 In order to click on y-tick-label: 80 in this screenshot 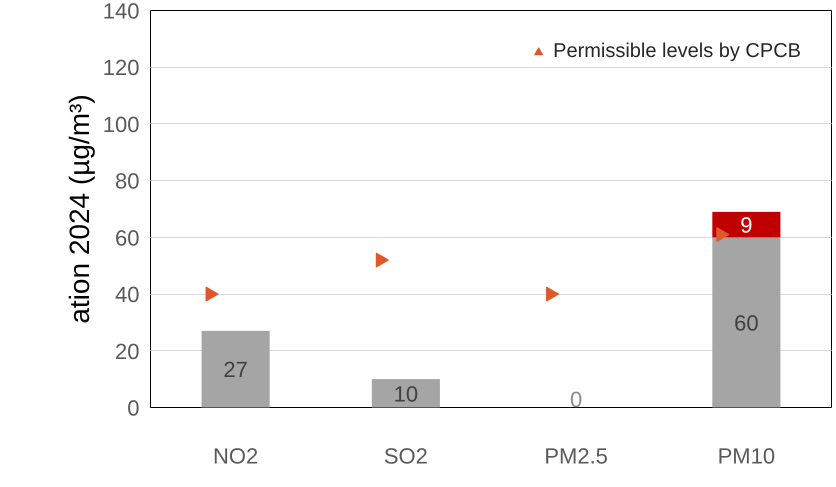, I will do `click(127, 181)`.